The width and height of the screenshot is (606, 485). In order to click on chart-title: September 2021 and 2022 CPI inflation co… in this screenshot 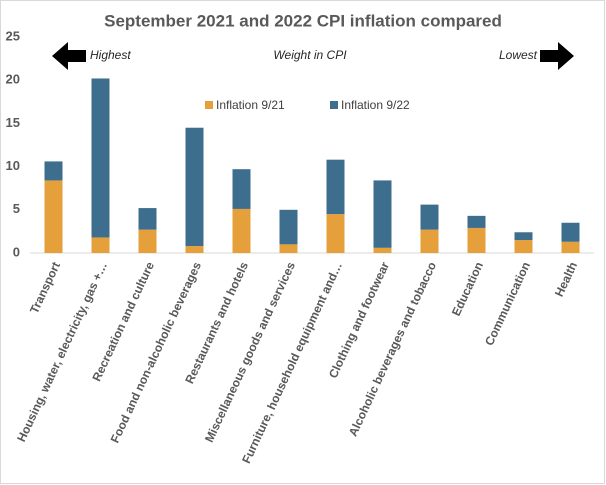, I will do `click(303, 20)`.